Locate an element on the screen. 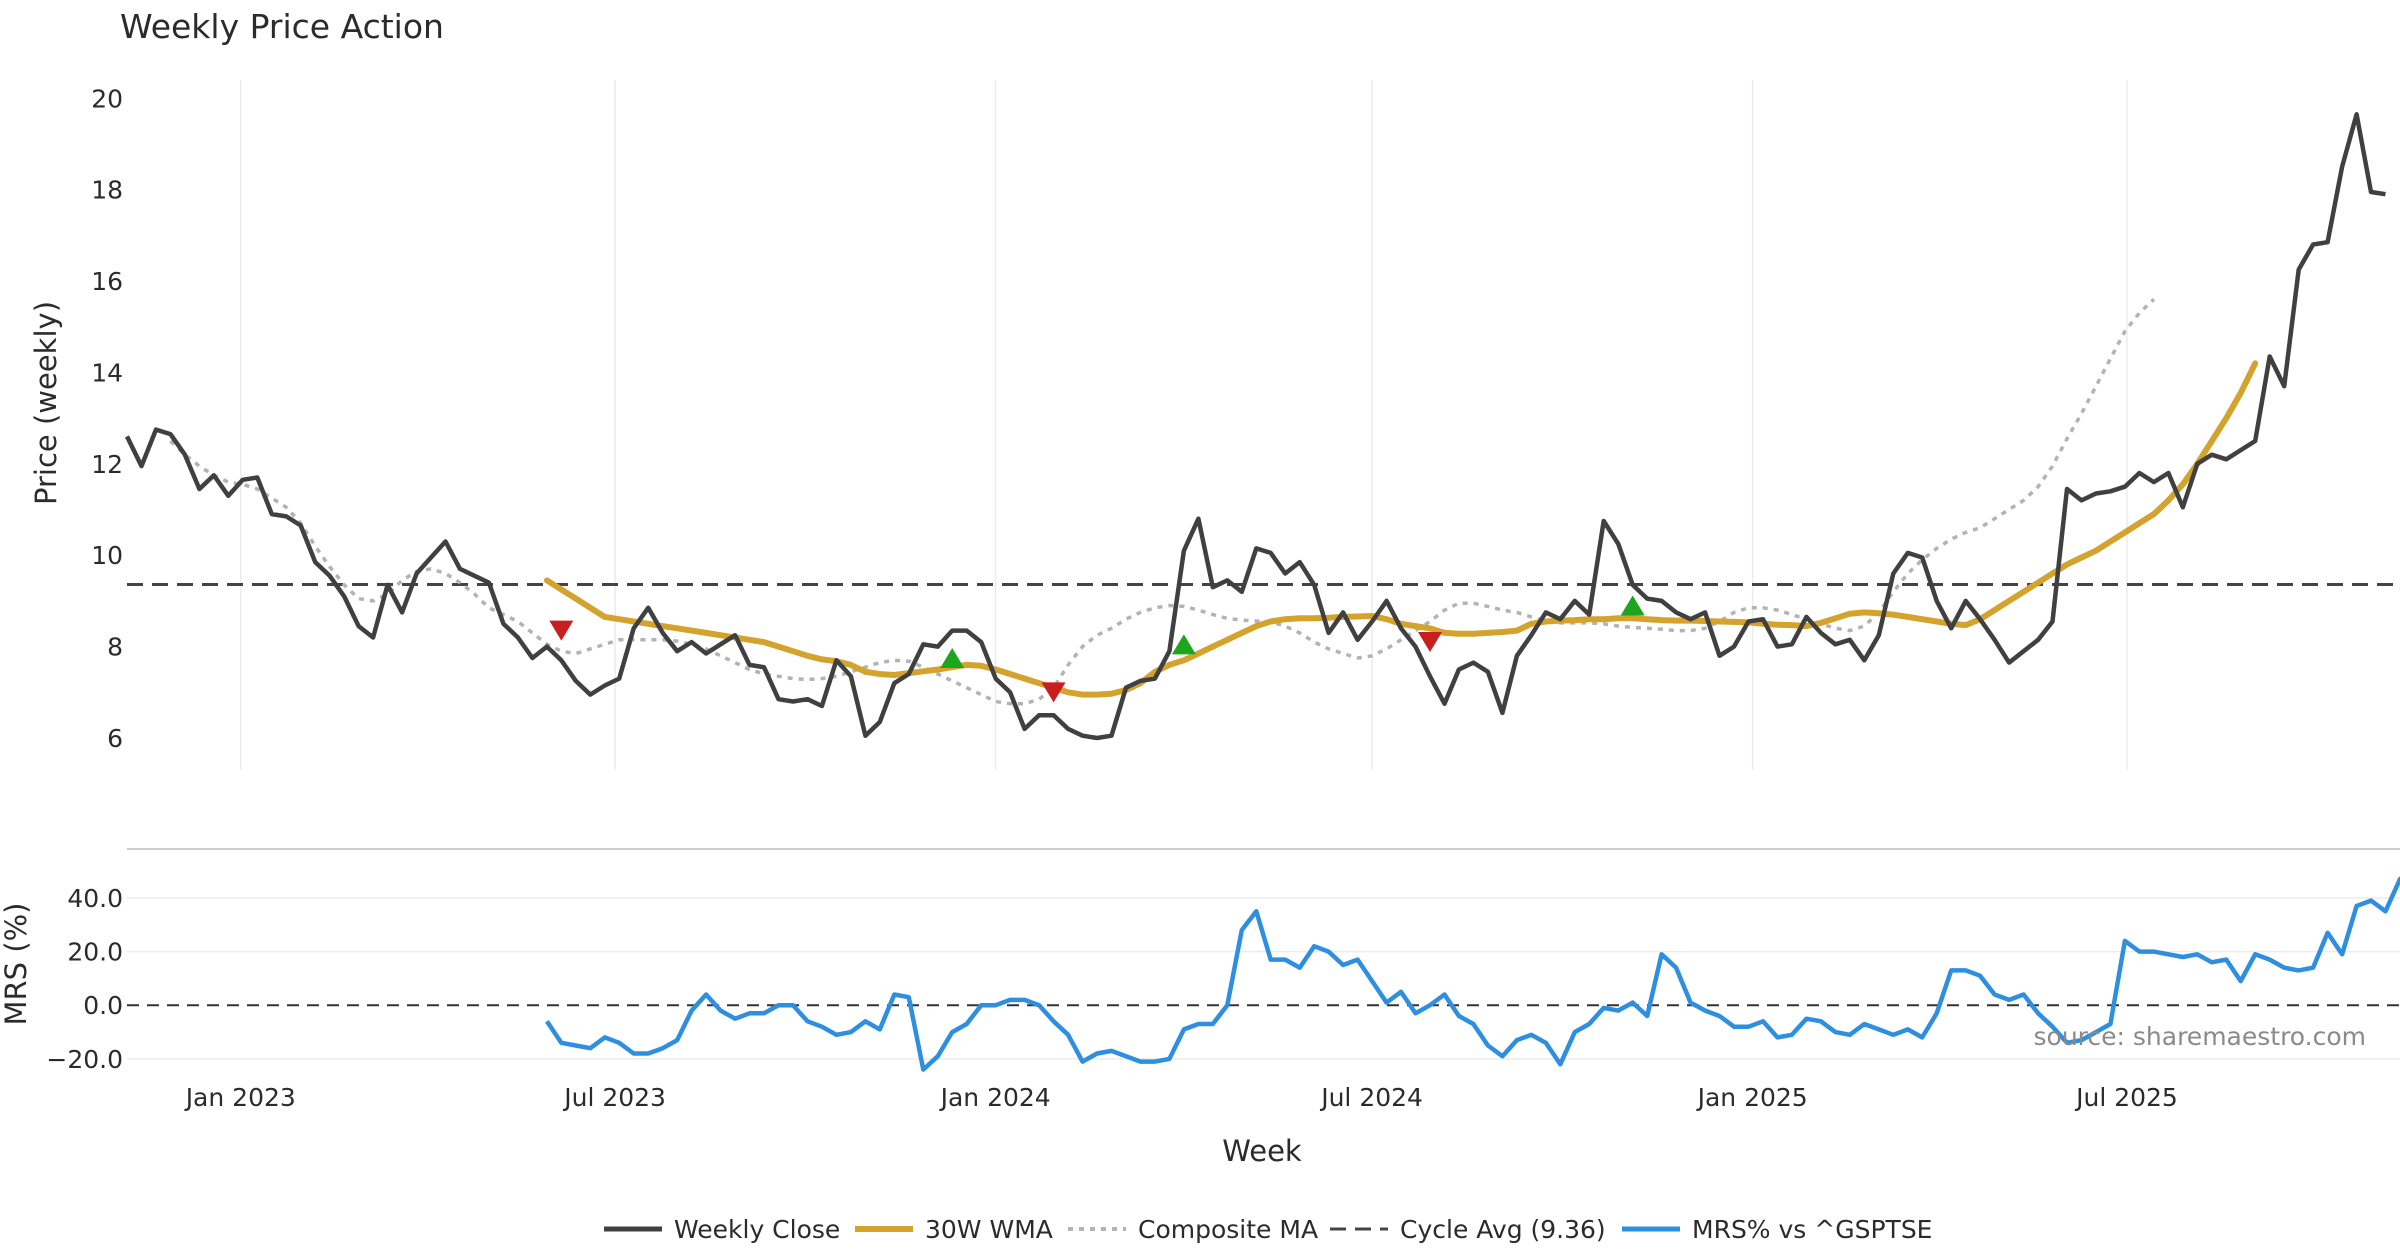  price-y-tick-label: 6 is located at coordinates (115, 738).